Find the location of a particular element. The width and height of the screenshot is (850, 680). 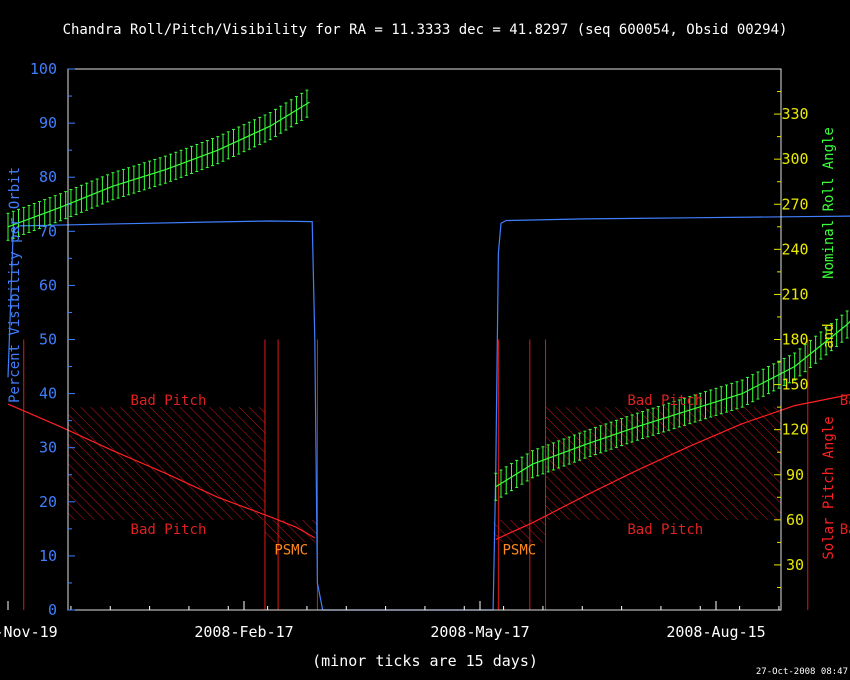

y-left-tick-label: 50 is located at coordinates (48, 340).